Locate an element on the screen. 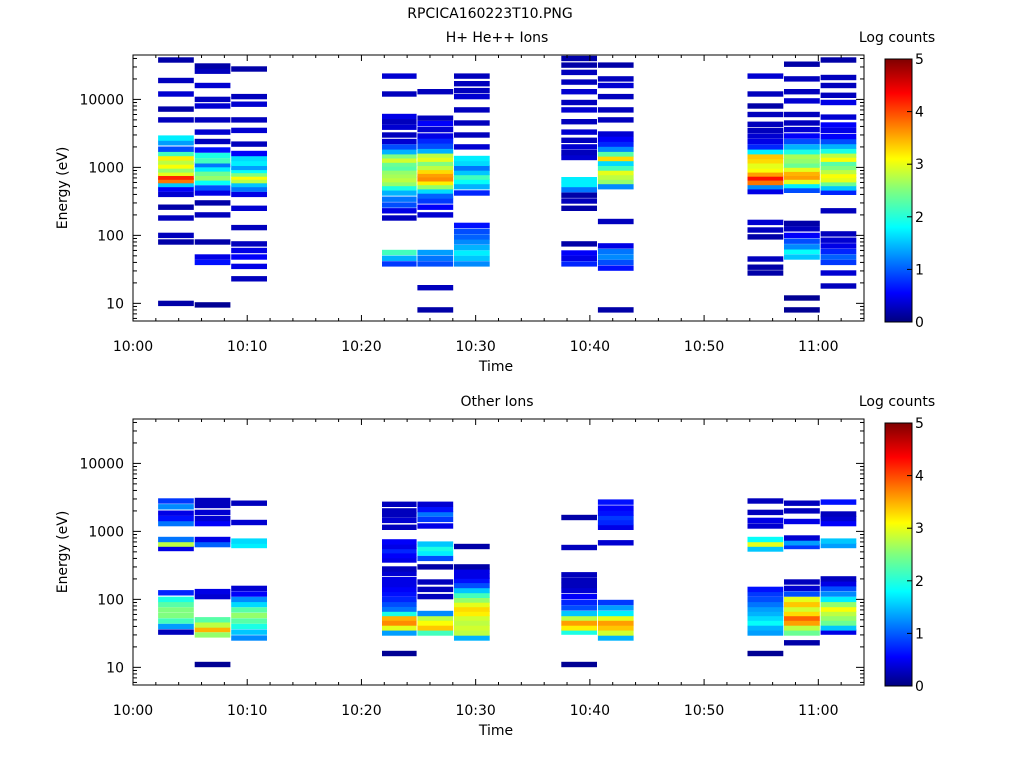  colorbar-label: Log counts is located at coordinates (897, 38).